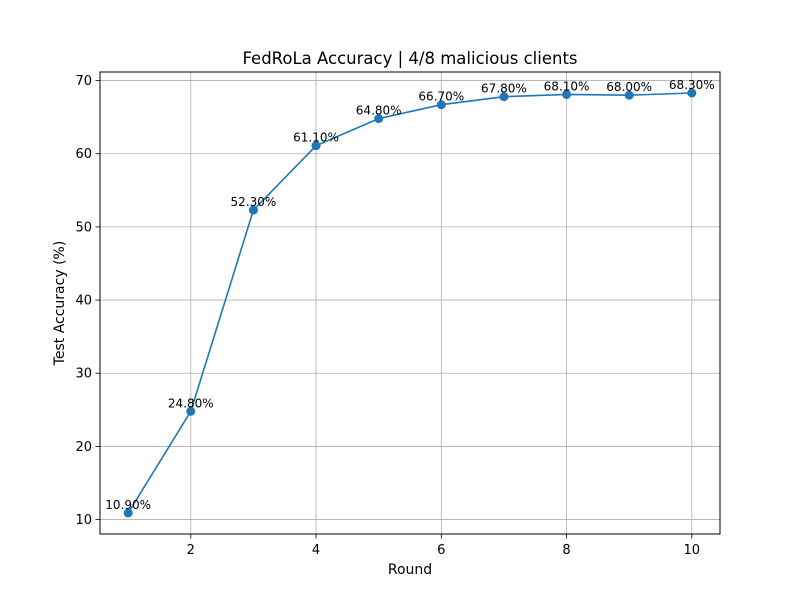 The width and height of the screenshot is (800, 600). Describe the element at coordinates (316, 138) in the screenshot. I see `data-label: 61.10%` at that location.